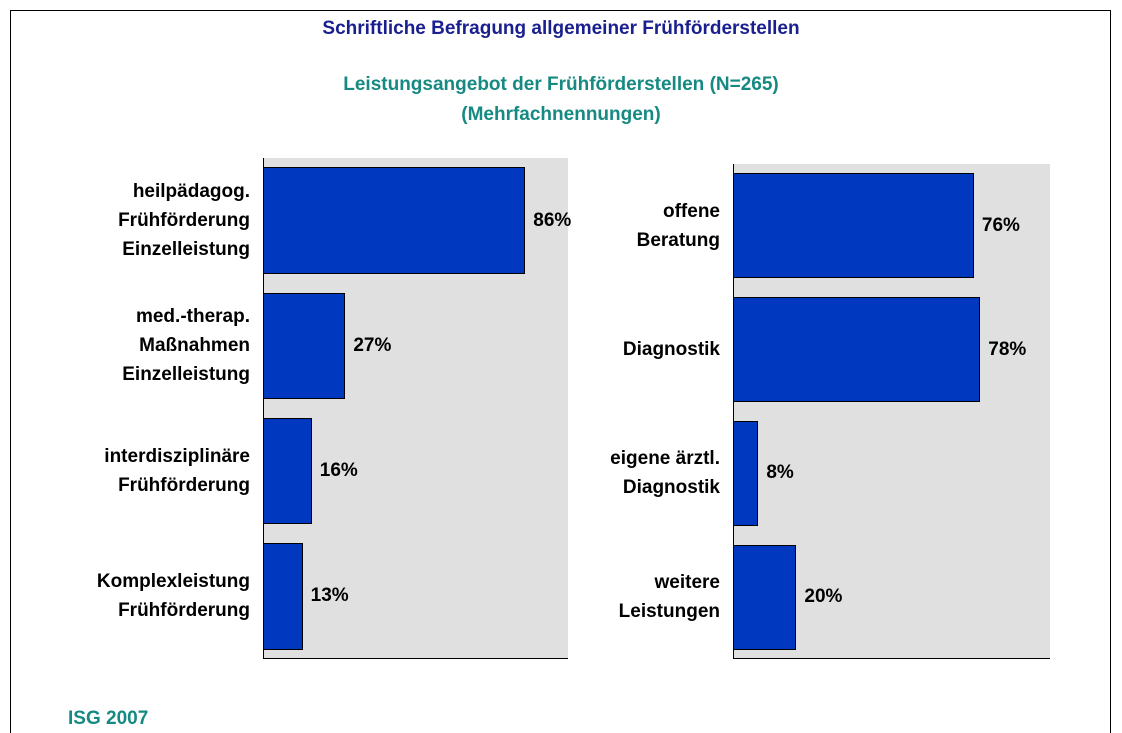 The width and height of the screenshot is (1122, 733). What do you see at coordinates (823, 597) in the screenshot?
I see `value-label: 20%` at bounding box center [823, 597].